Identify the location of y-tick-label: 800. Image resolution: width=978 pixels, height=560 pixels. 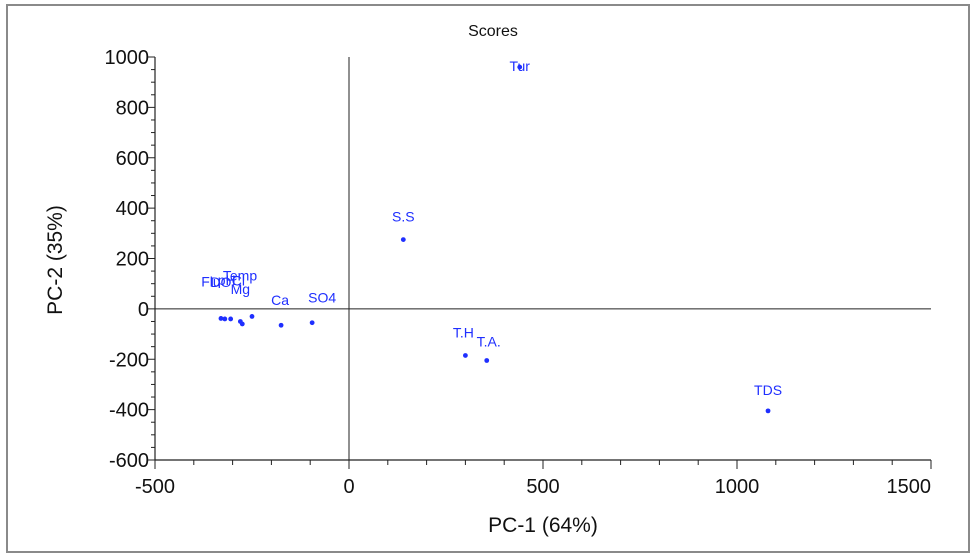
(132, 108).